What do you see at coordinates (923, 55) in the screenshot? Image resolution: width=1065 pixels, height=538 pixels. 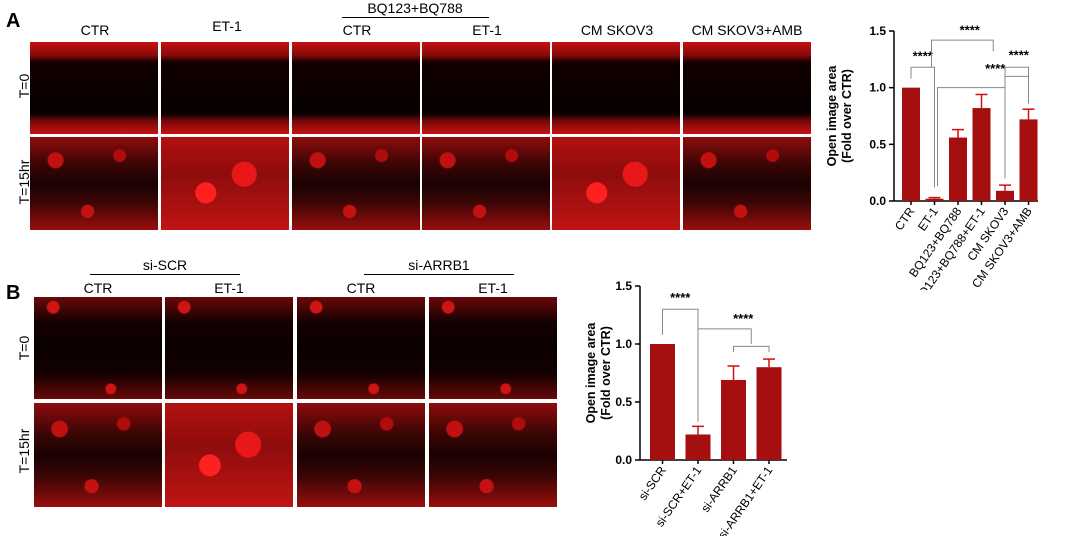 I see `sig-label-0: ****` at bounding box center [923, 55].